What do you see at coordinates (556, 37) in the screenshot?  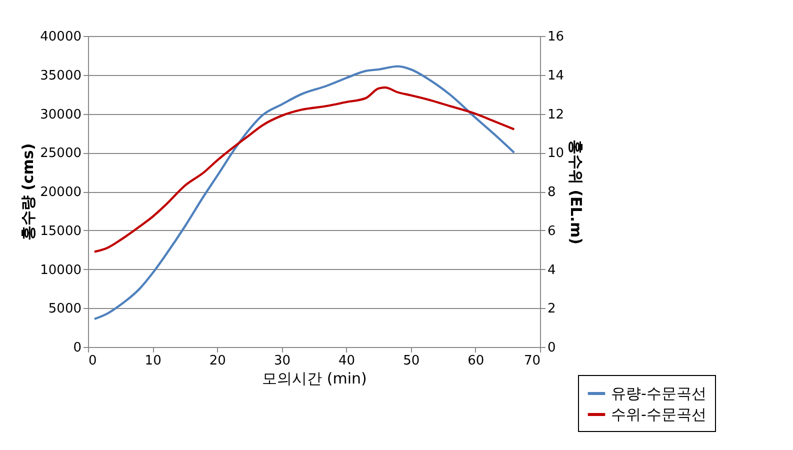 I see `y2-tick-label: 16` at bounding box center [556, 37].